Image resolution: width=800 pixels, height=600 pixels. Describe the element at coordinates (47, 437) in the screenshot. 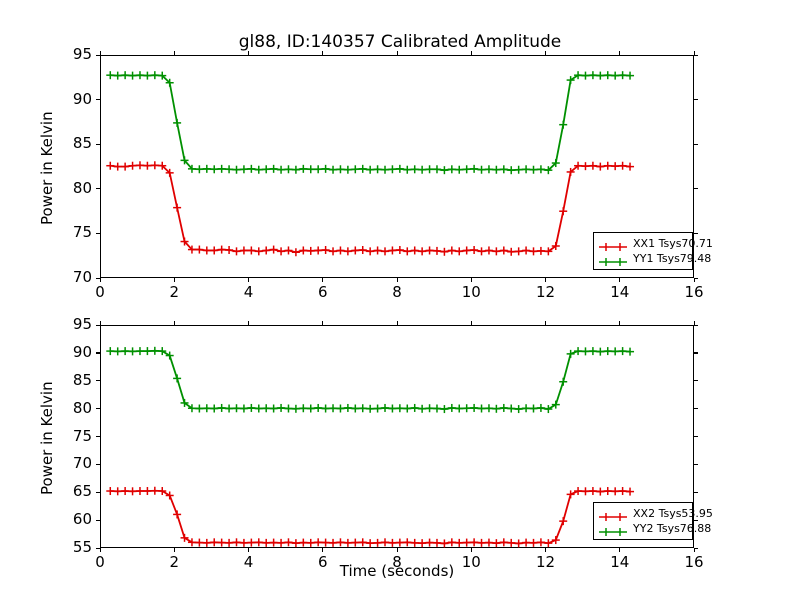

I see `bottom-y-axis-label: Power in Kelvin` at that location.